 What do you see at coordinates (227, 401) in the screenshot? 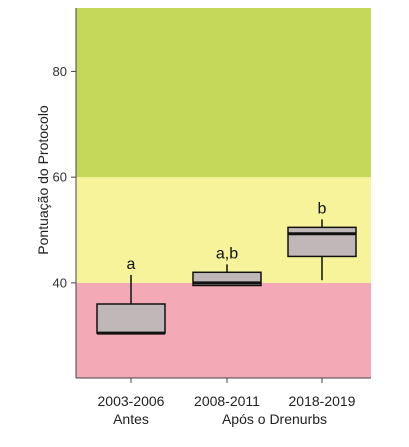
I see `x-tick-label-1: 2008-2011` at bounding box center [227, 401].